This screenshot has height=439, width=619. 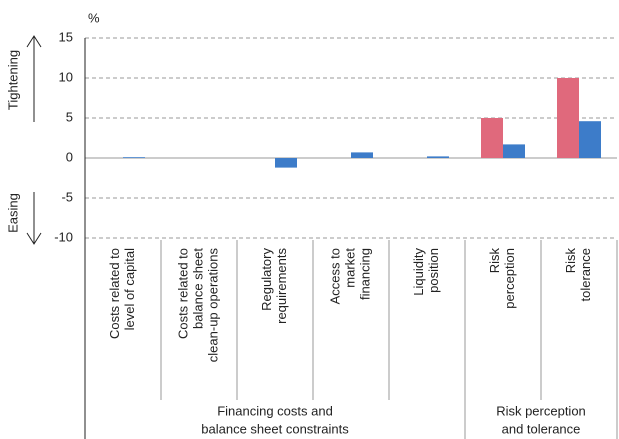 What do you see at coordinates (129, 289) in the screenshot?
I see `x-tick-label: level of capital` at bounding box center [129, 289].